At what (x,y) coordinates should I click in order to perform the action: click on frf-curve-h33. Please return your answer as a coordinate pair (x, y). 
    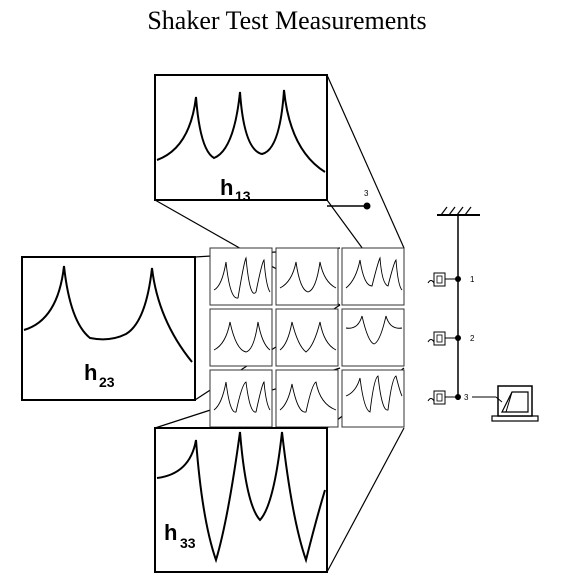
    Looking at the image, I should click on (241, 497).